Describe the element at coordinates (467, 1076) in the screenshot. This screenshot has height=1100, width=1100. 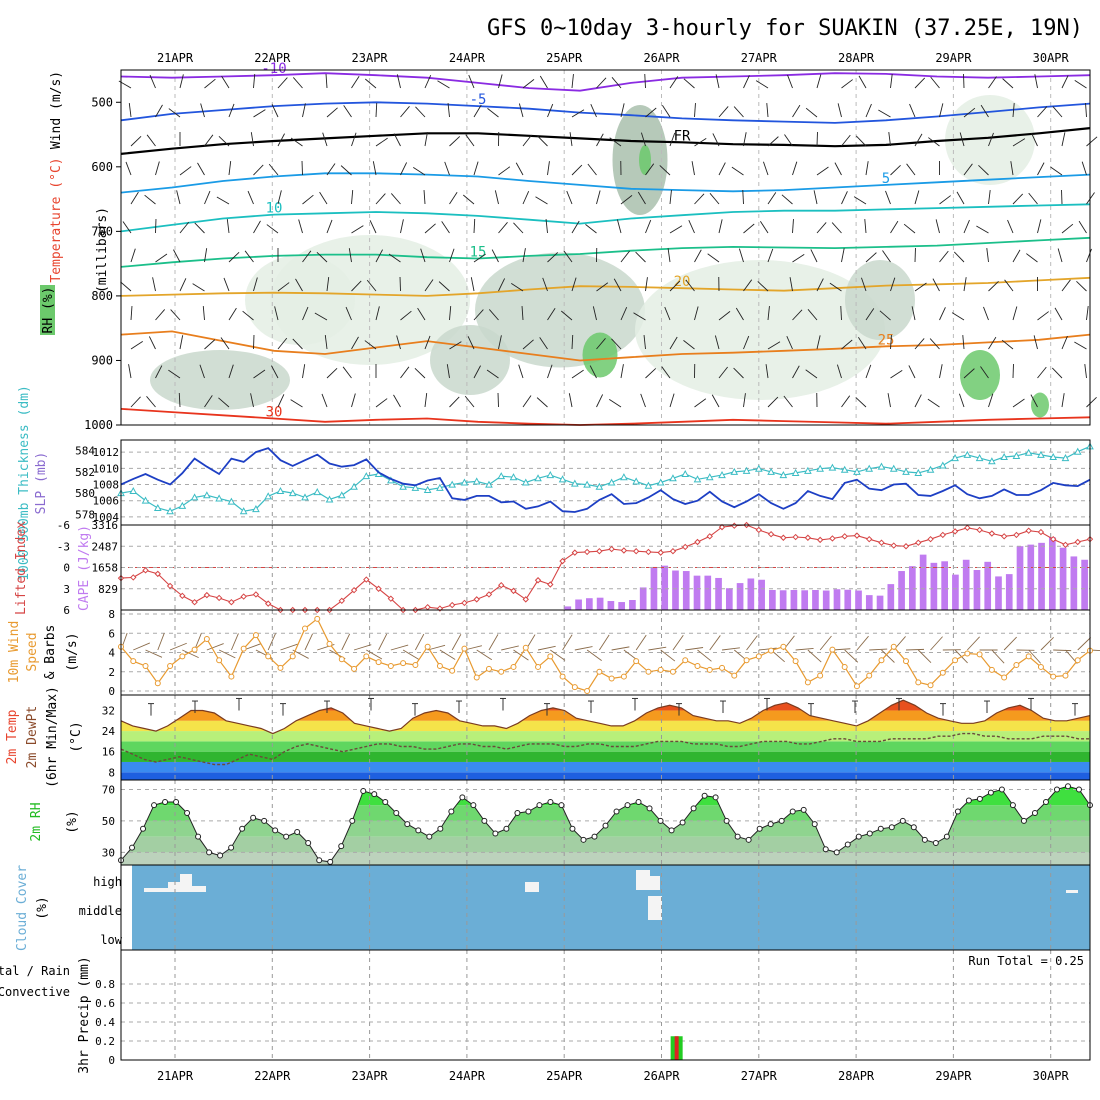
I see `date-label-bottom: 24APR` at that location.